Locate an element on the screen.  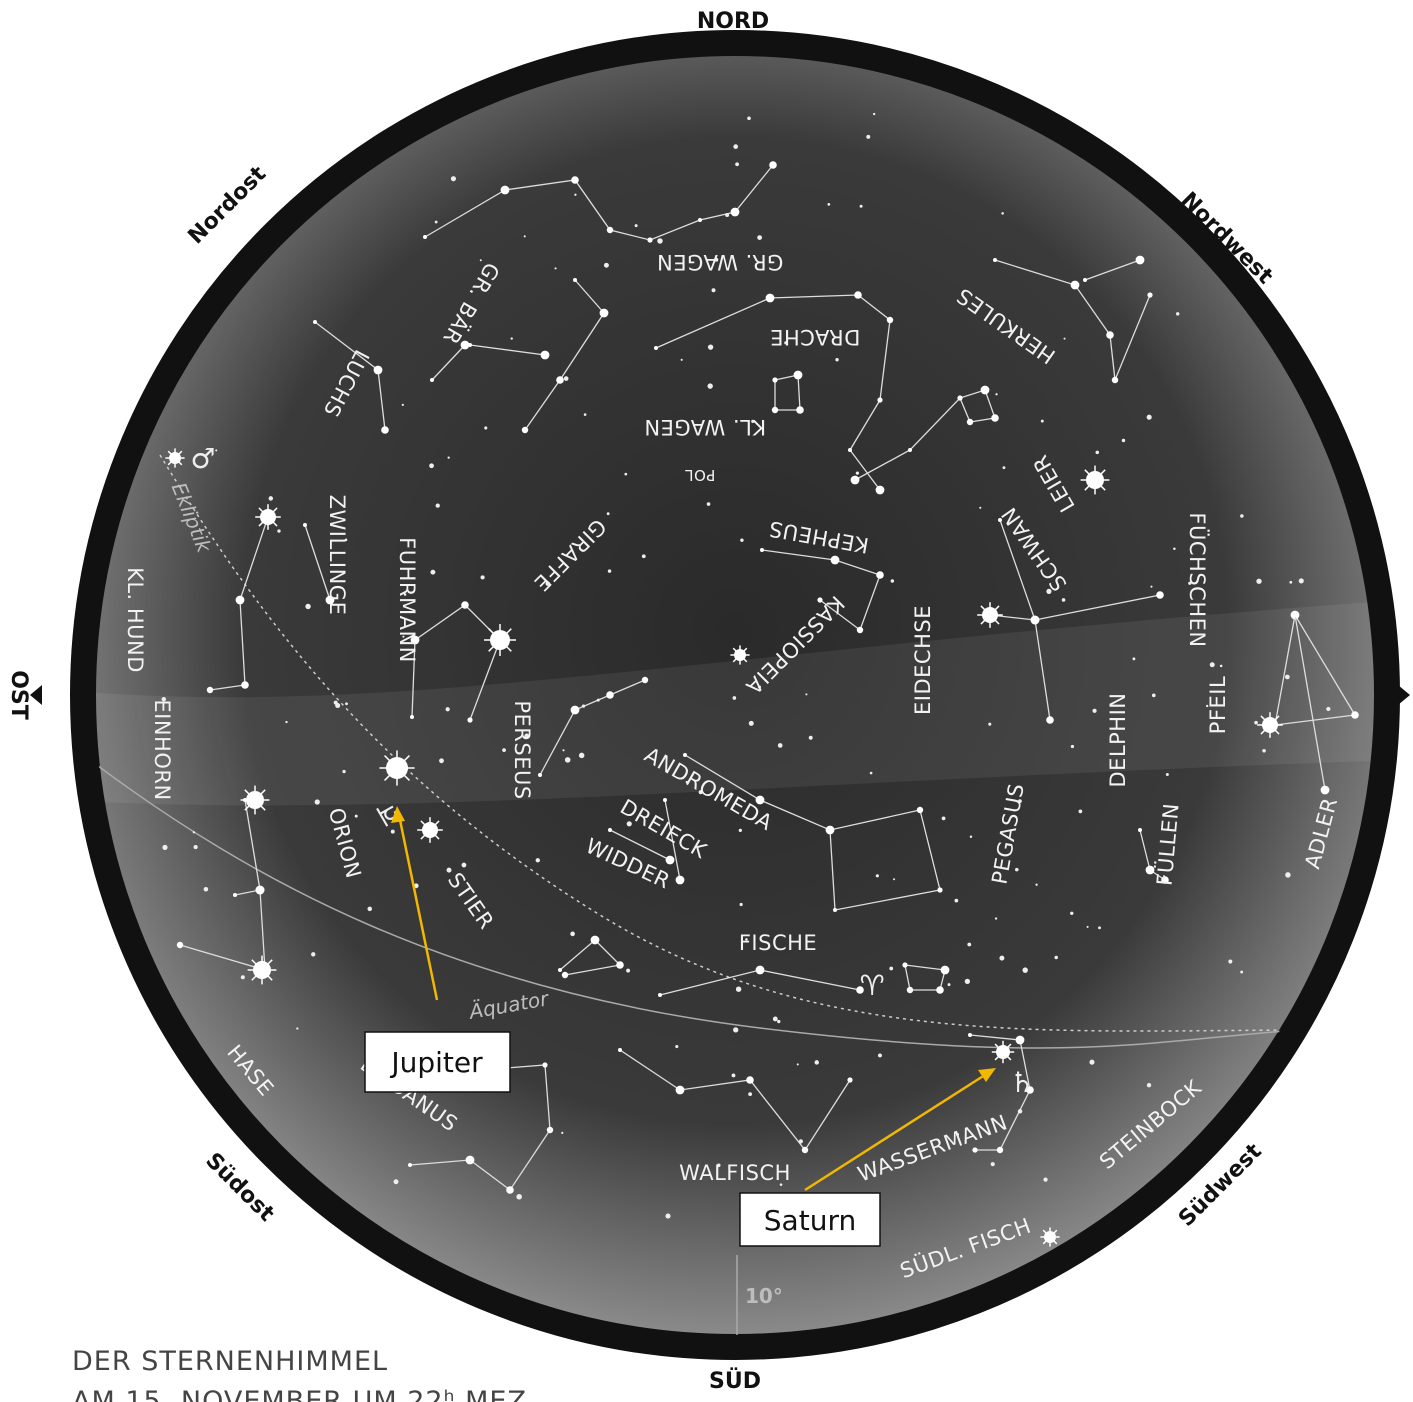
constellation-label: FISCHE is located at coordinates (778, 943).